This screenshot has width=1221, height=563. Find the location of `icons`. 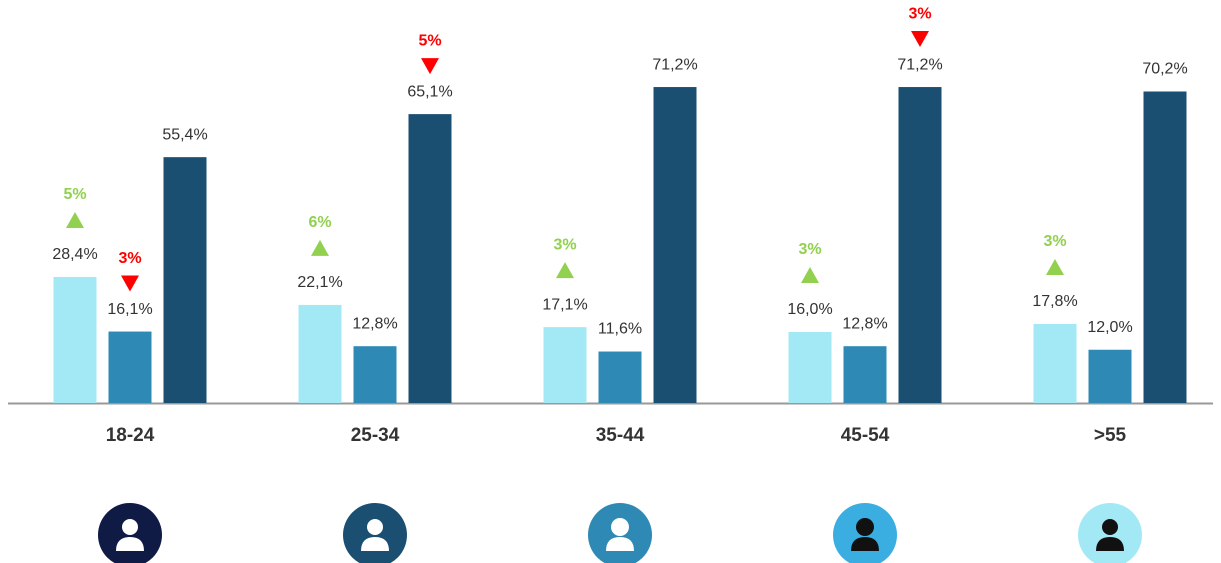

icons is located at coordinates (620, 533).